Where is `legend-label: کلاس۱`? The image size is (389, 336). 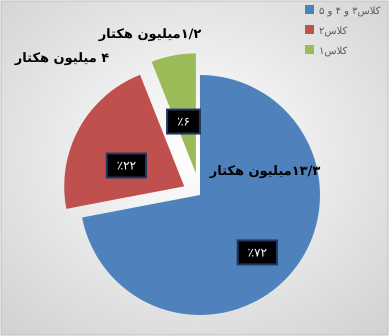
legend-label: کلاس۱ is located at coordinates (333, 51).